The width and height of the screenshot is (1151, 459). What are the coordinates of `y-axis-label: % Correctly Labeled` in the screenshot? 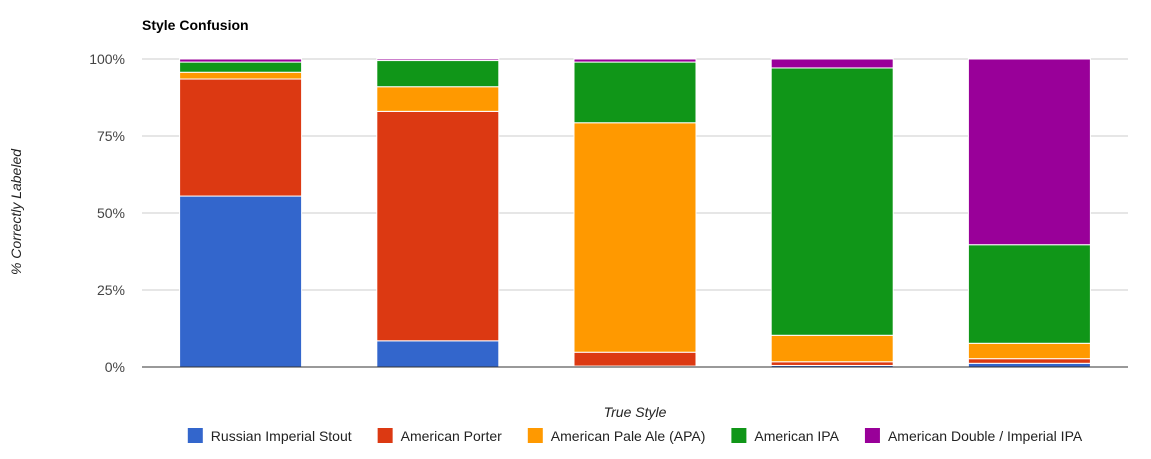 It's located at (16, 211).